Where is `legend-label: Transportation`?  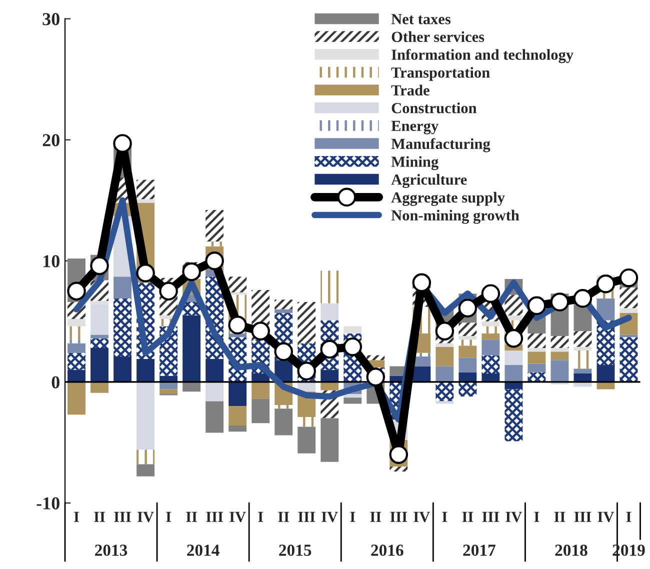 legend-label: Transportation is located at coordinates (440, 73).